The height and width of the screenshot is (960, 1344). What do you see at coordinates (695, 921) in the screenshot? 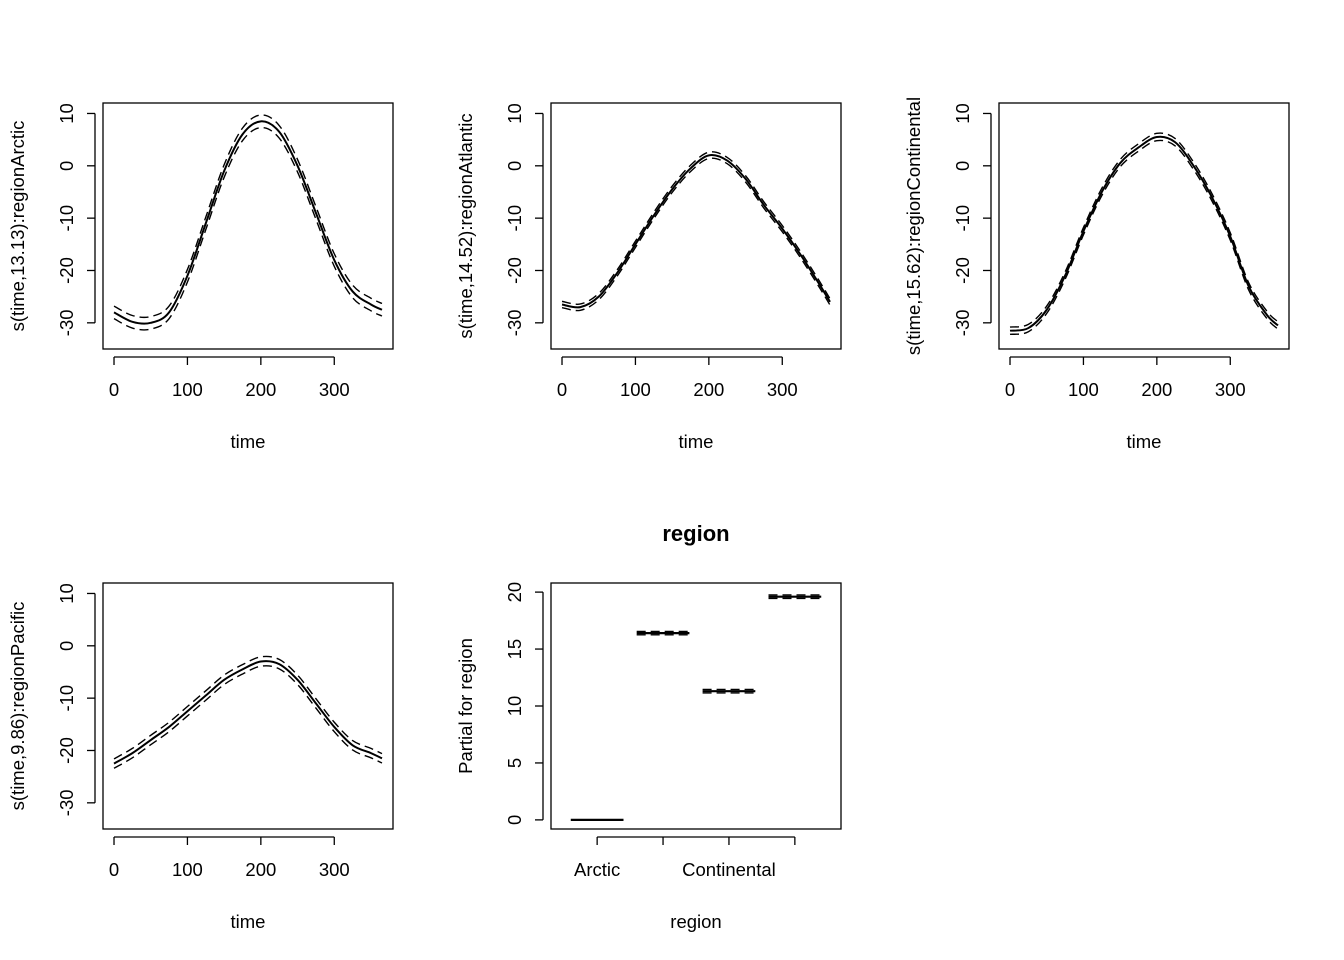
I see `x-axis-label: region` at bounding box center [695, 921].